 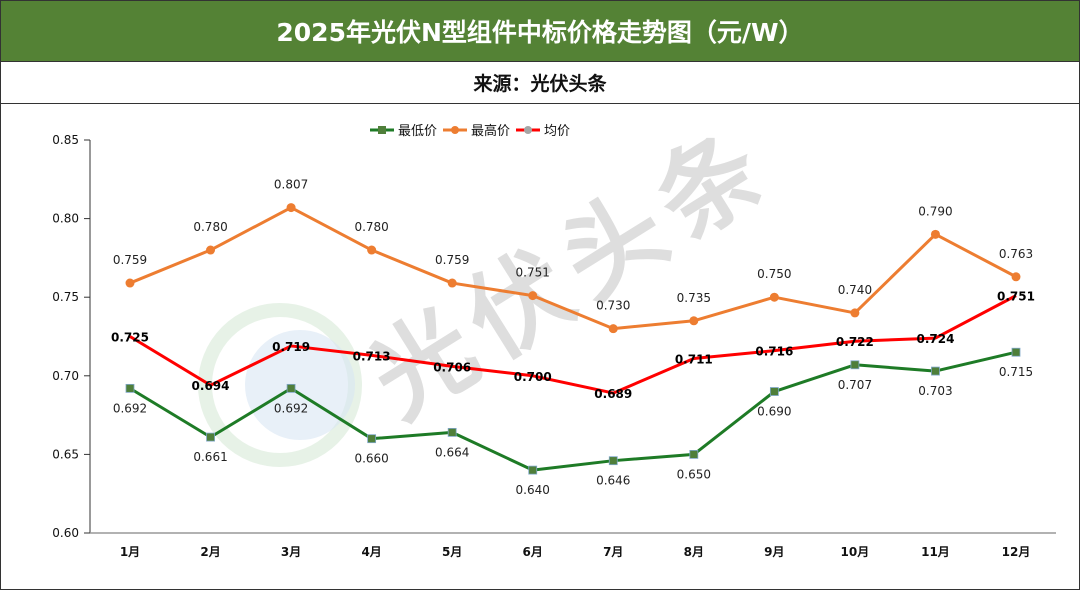 What do you see at coordinates (613, 481) in the screenshot?
I see `data-label-min: 0.646` at bounding box center [613, 481].